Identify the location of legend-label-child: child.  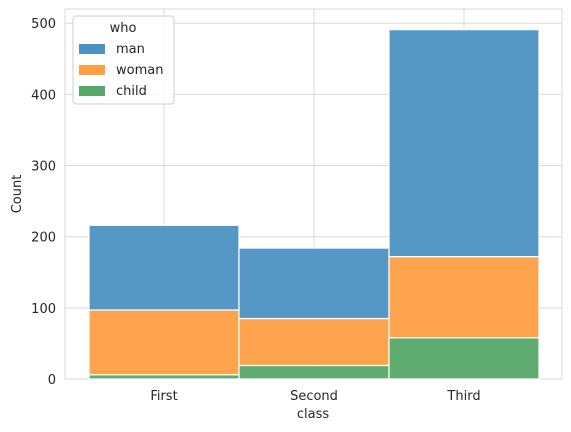
(131, 91).